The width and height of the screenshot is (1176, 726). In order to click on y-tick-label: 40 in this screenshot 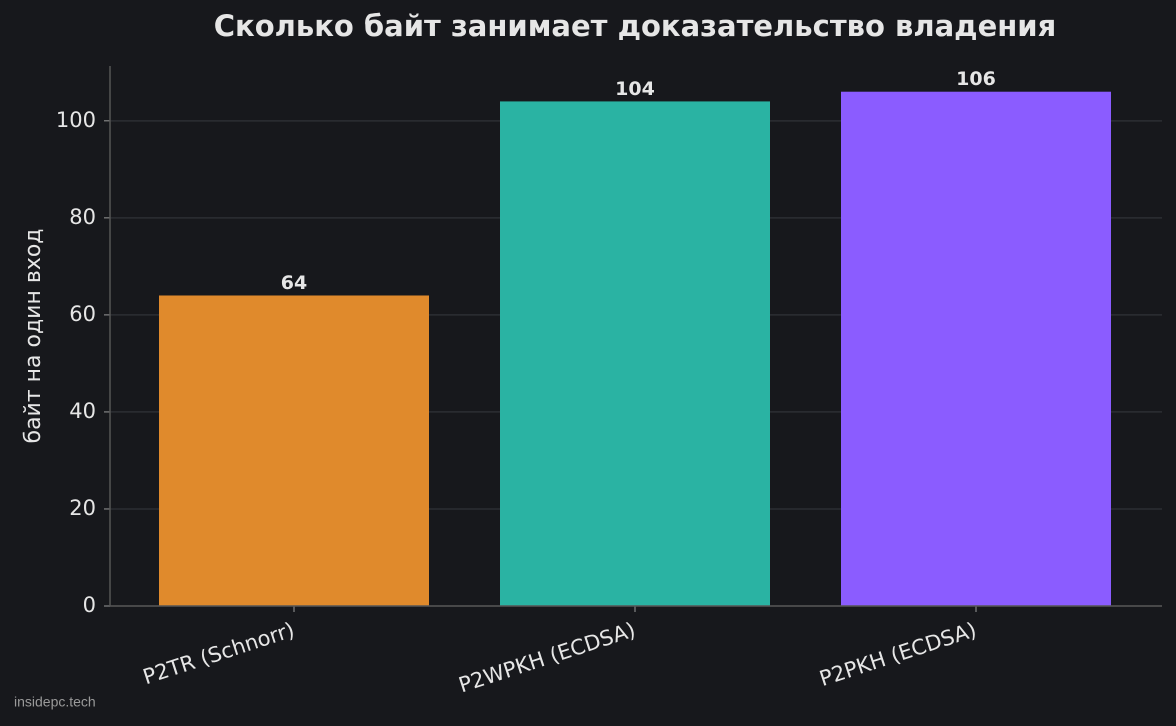, I will do `click(82, 411)`.